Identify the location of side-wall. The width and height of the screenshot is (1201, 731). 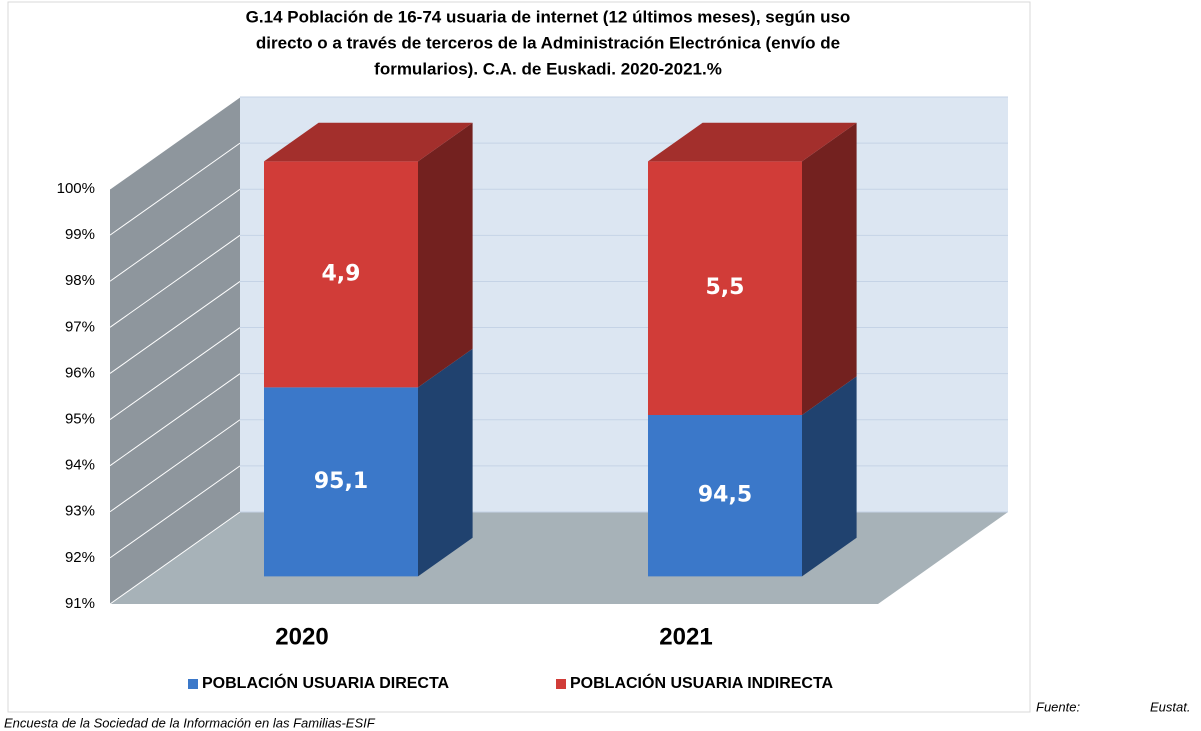
(175, 350).